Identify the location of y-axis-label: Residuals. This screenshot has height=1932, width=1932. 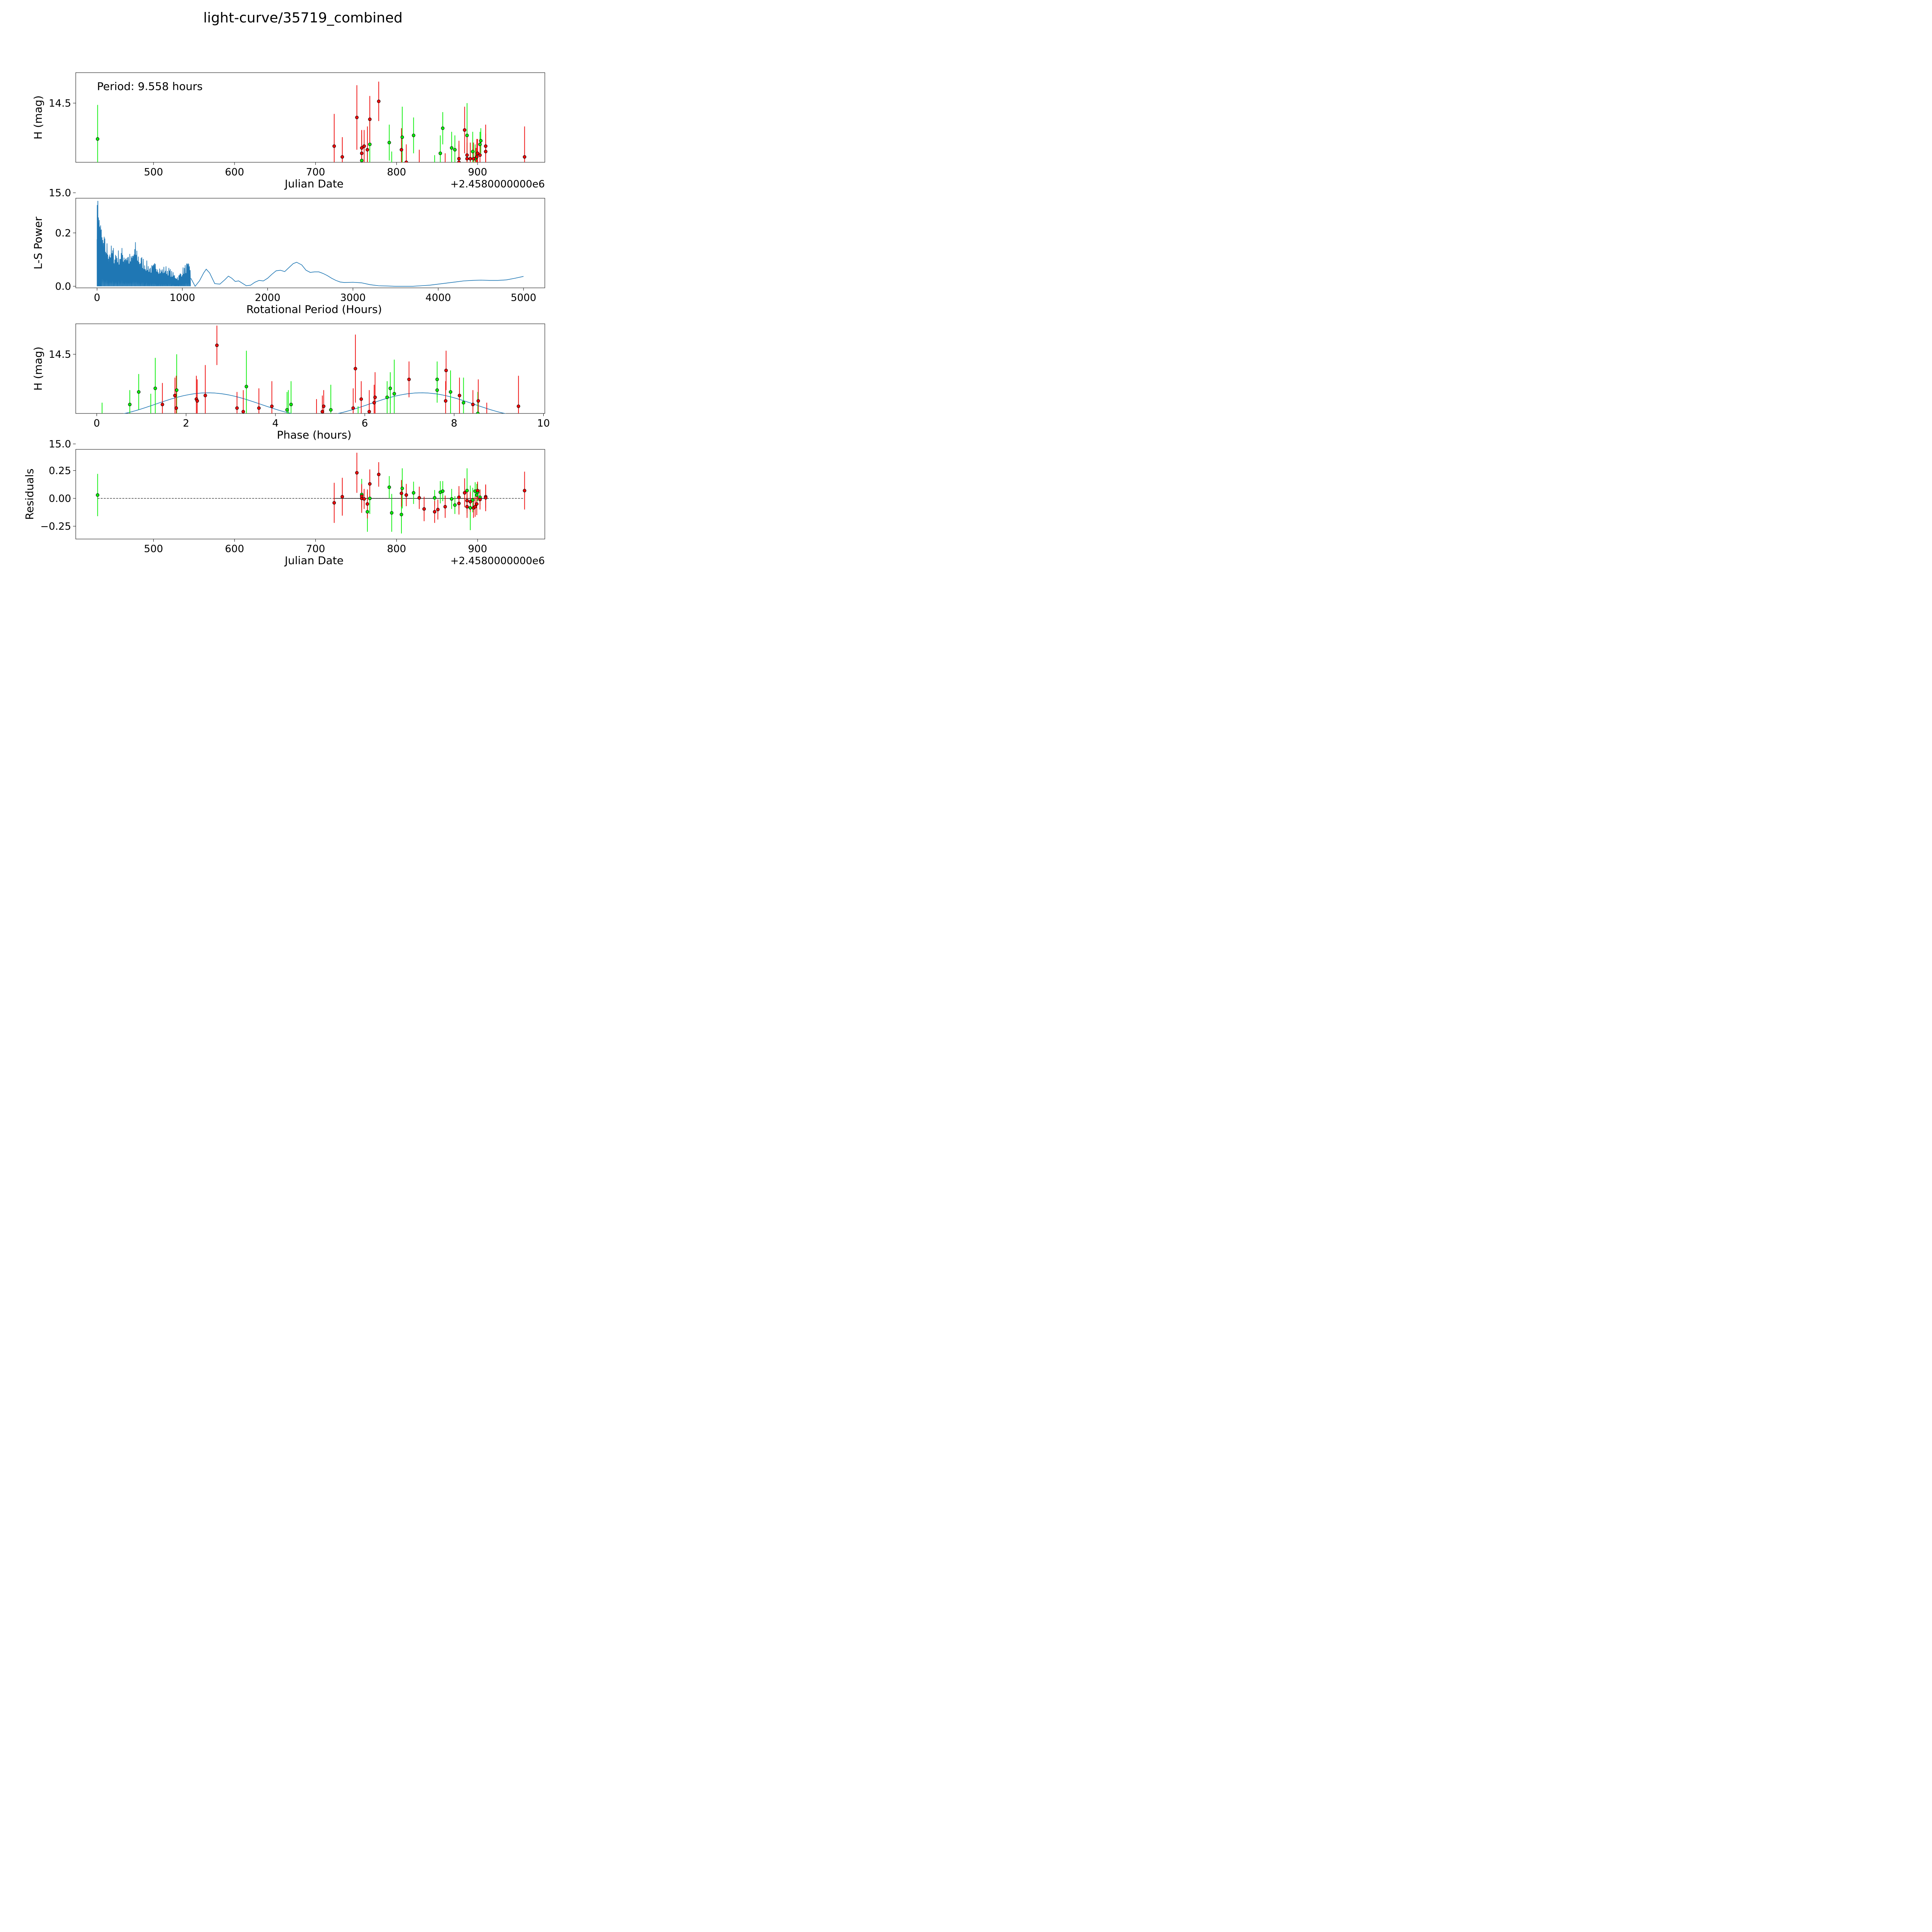
(29, 495).